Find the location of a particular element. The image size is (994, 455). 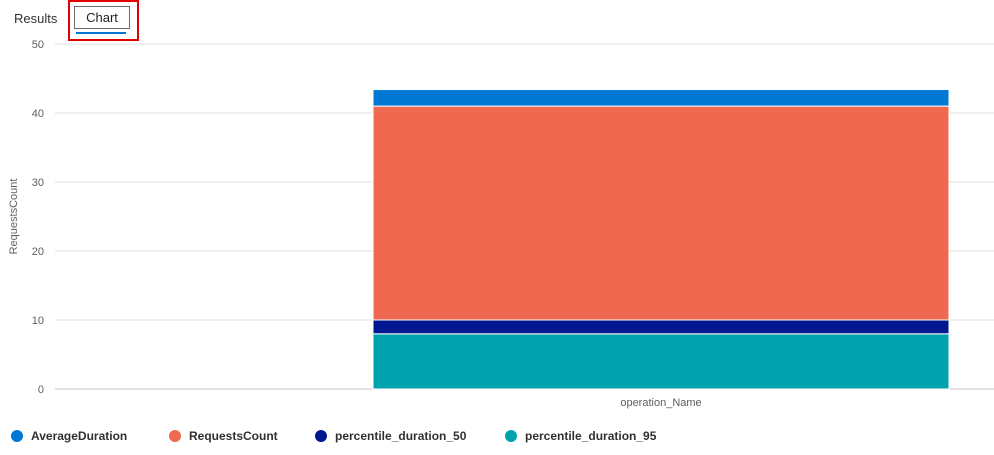

legend-label: percentile_duration_95 is located at coordinates (591, 436).